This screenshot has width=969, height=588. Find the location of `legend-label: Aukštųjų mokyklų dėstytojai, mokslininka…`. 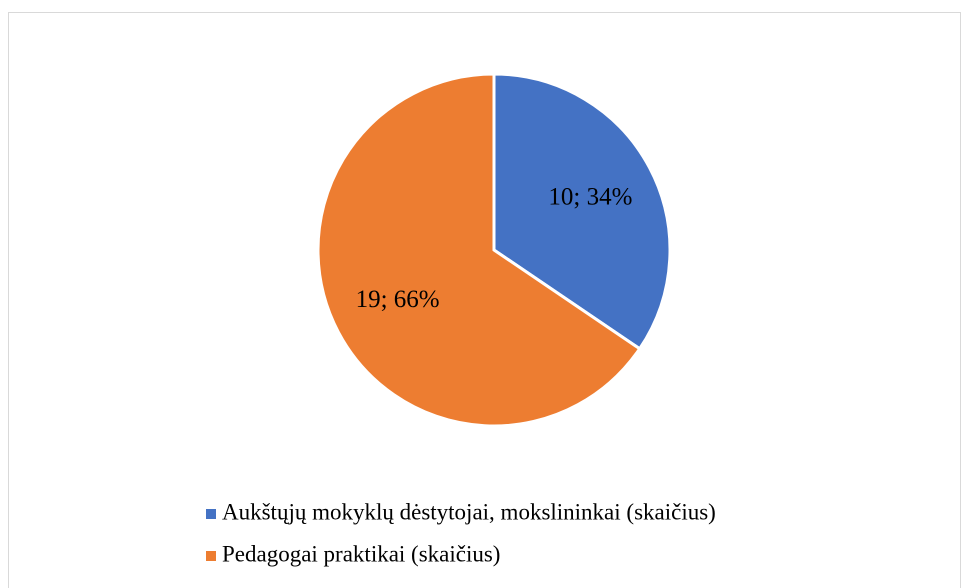

legend-label: Aukštųjų mokyklų dėstytojai, mokslininka… is located at coordinates (469, 511).